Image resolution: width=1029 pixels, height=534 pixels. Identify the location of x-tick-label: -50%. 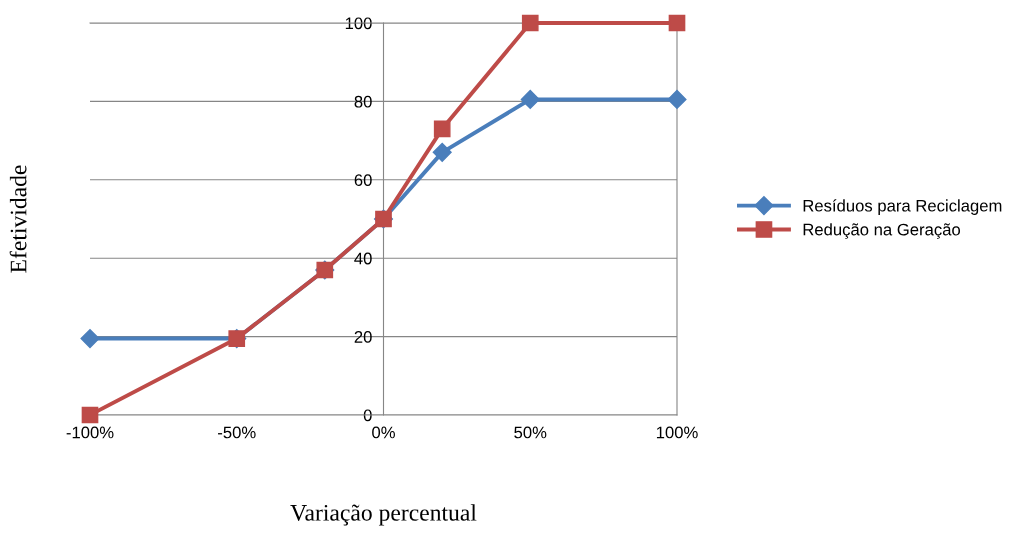
(237, 432).